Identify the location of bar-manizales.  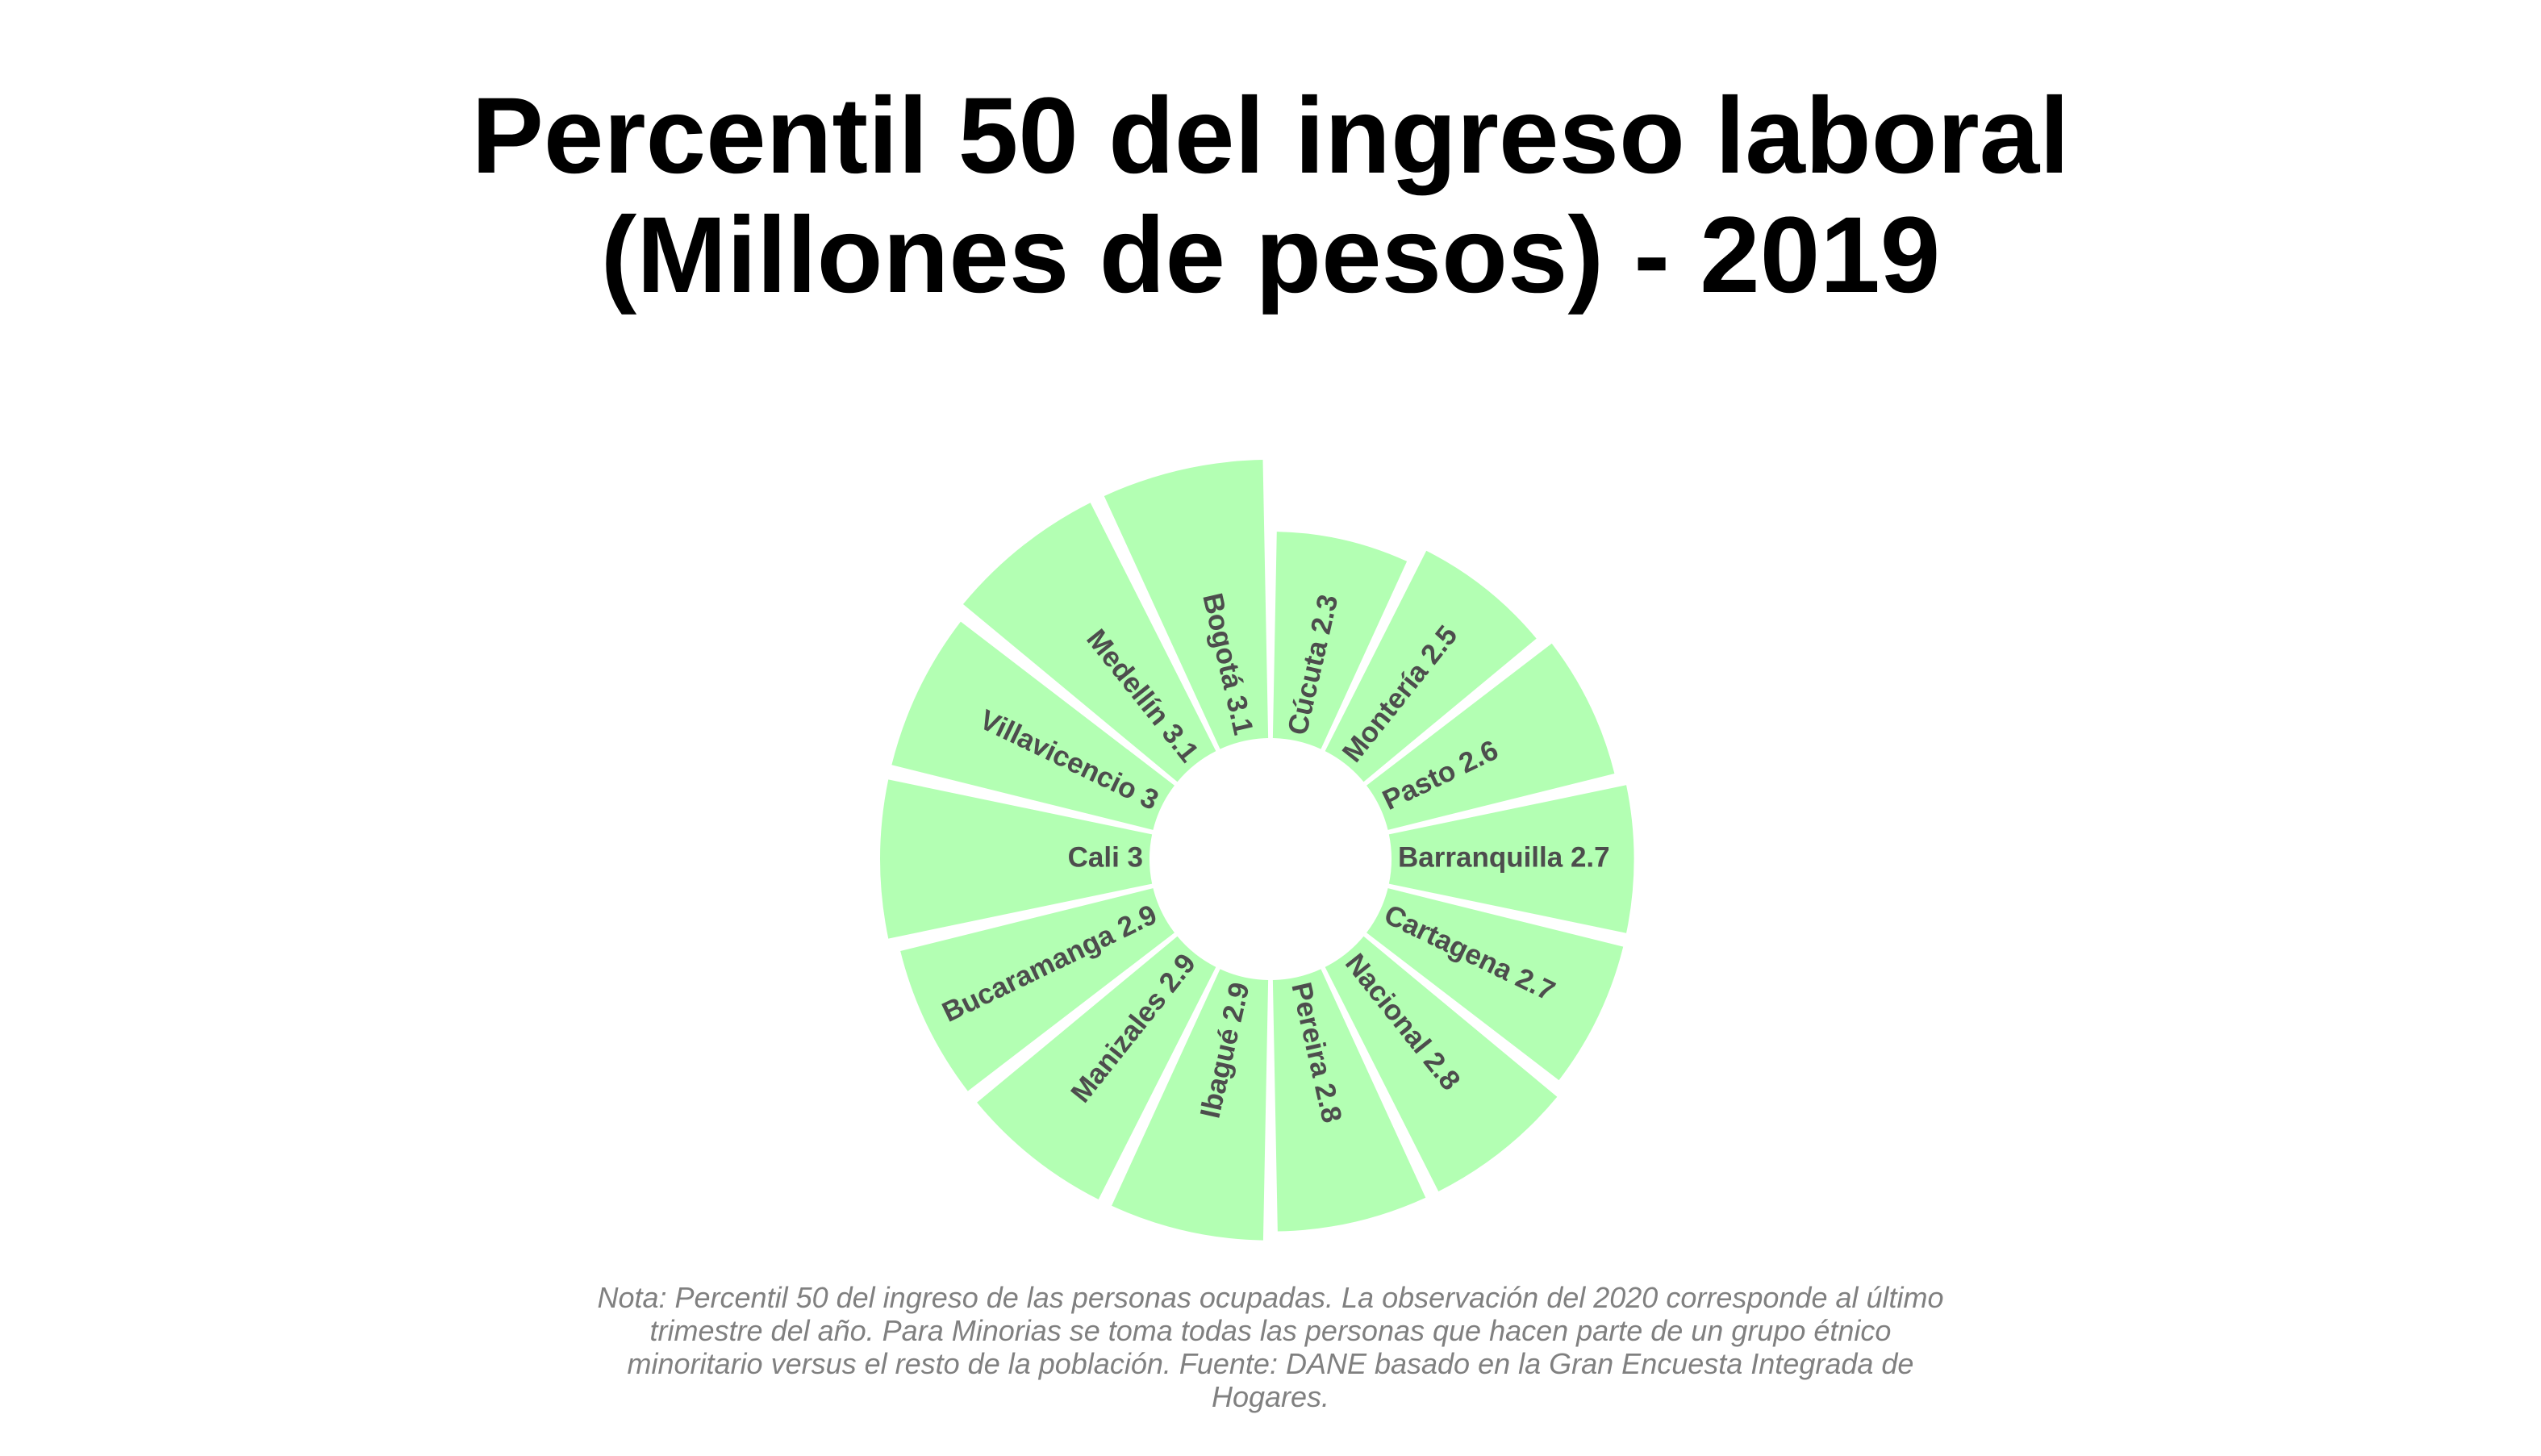
(1096, 1067).